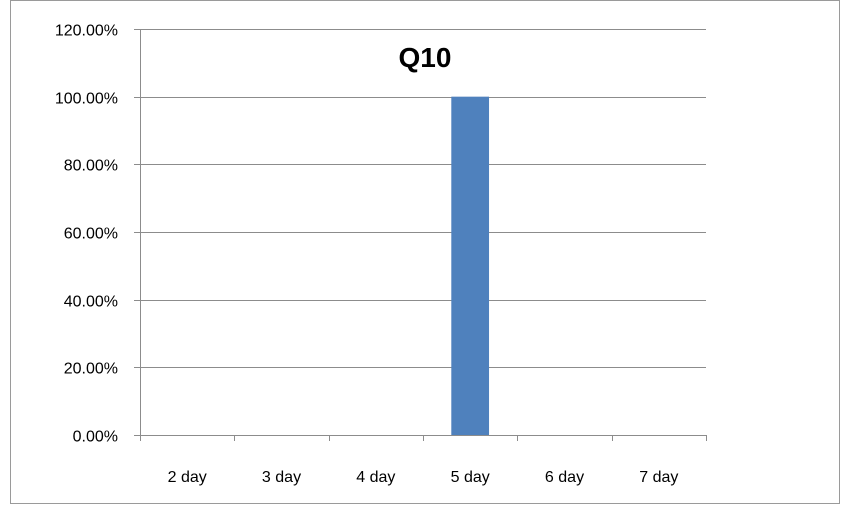  I want to click on y-tick-label: 0.00%, so click(95, 437).